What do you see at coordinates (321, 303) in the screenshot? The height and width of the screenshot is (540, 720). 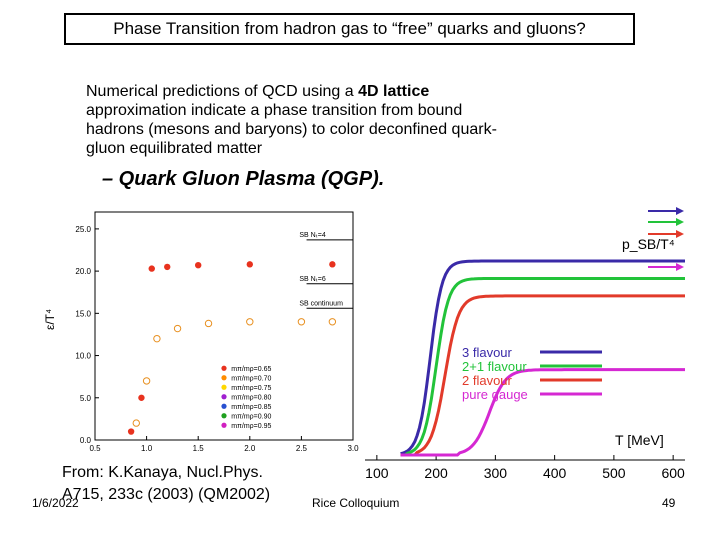 I see `sb-reference-label: SB continuum` at bounding box center [321, 303].